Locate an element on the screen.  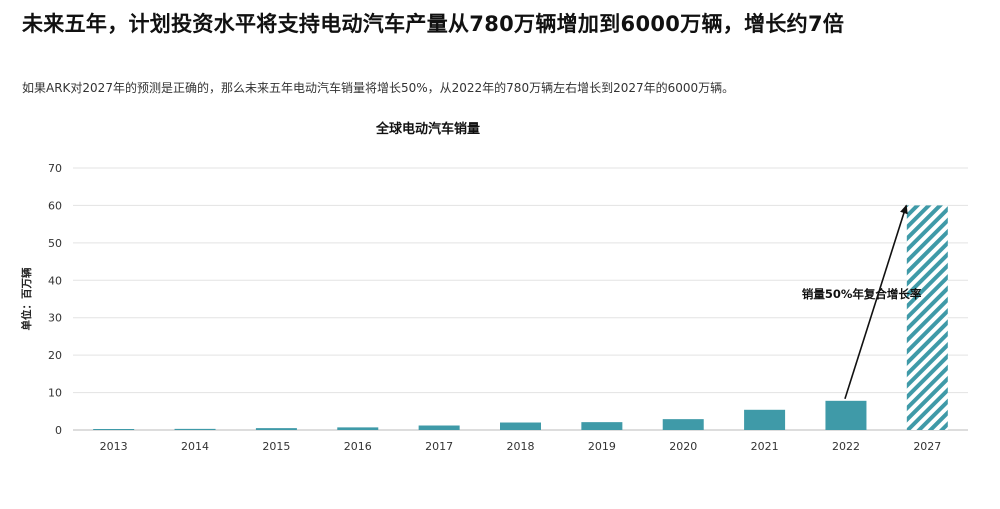
x-tick-label: 2013 is located at coordinates (114, 446).